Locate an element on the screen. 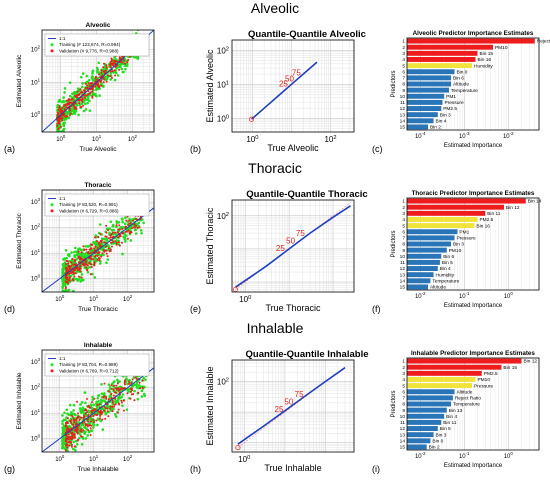 Image resolution: width=550 pixels, height=487 pixels. scatter-title: Inhalable is located at coordinates (98, 345).